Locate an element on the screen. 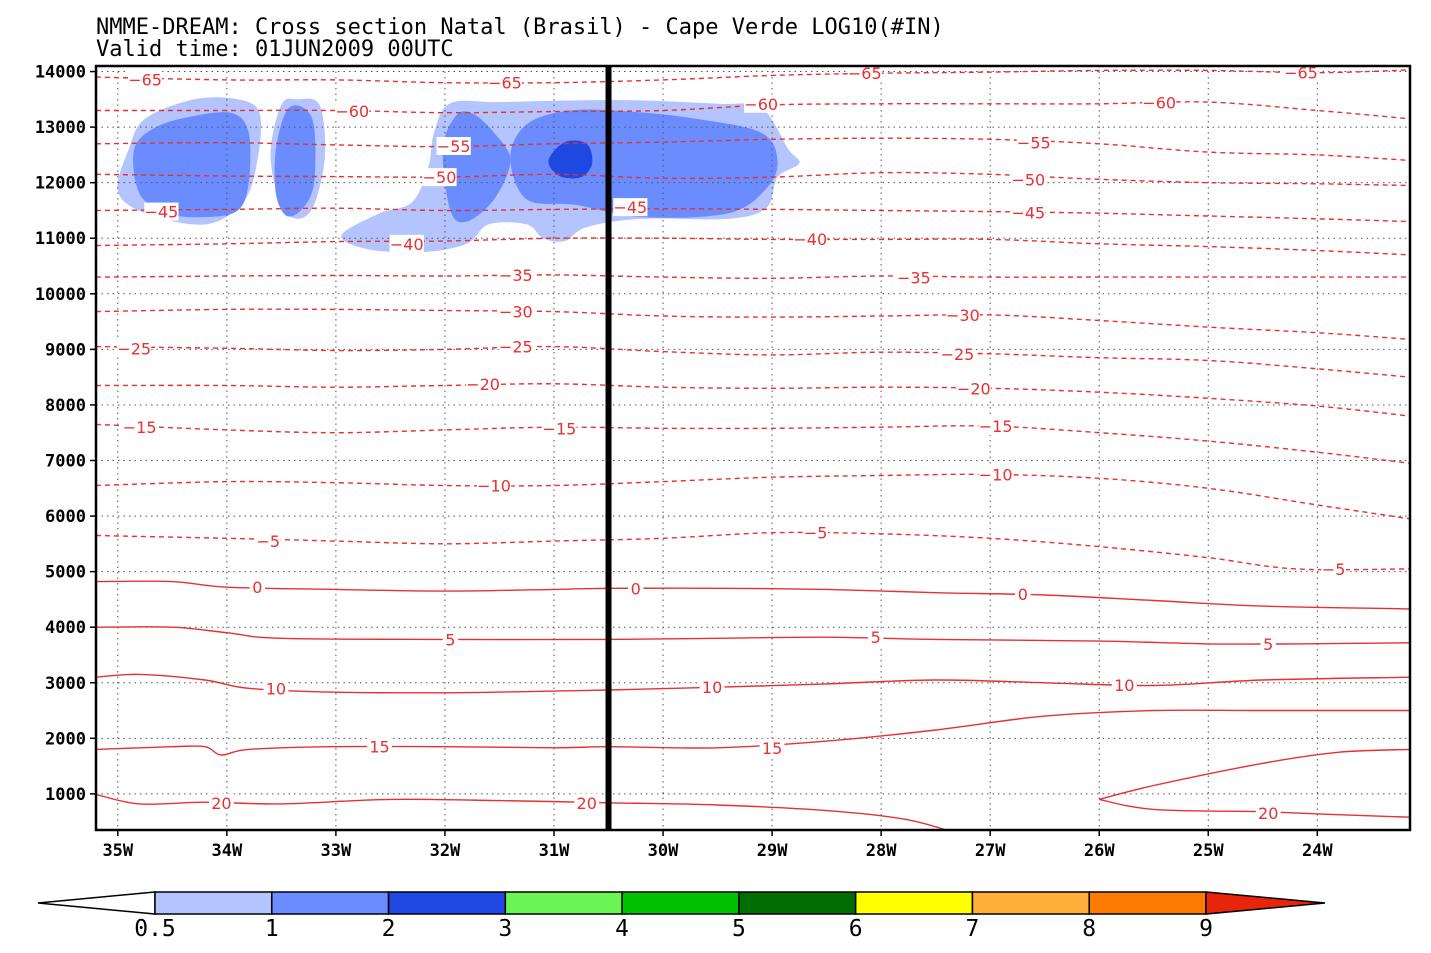  contour-label-10: −50 is located at coordinates (1028, 179).